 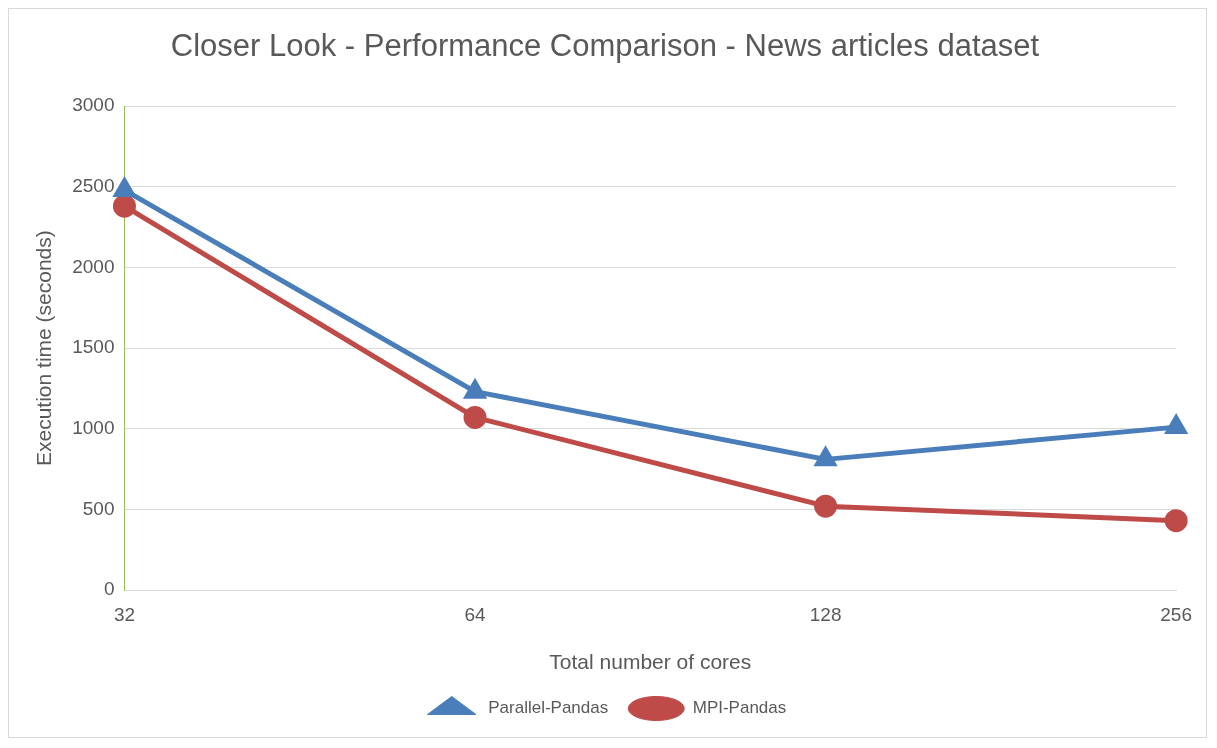 What do you see at coordinates (93, 347) in the screenshot?
I see `y-tick-label: 1500` at bounding box center [93, 347].